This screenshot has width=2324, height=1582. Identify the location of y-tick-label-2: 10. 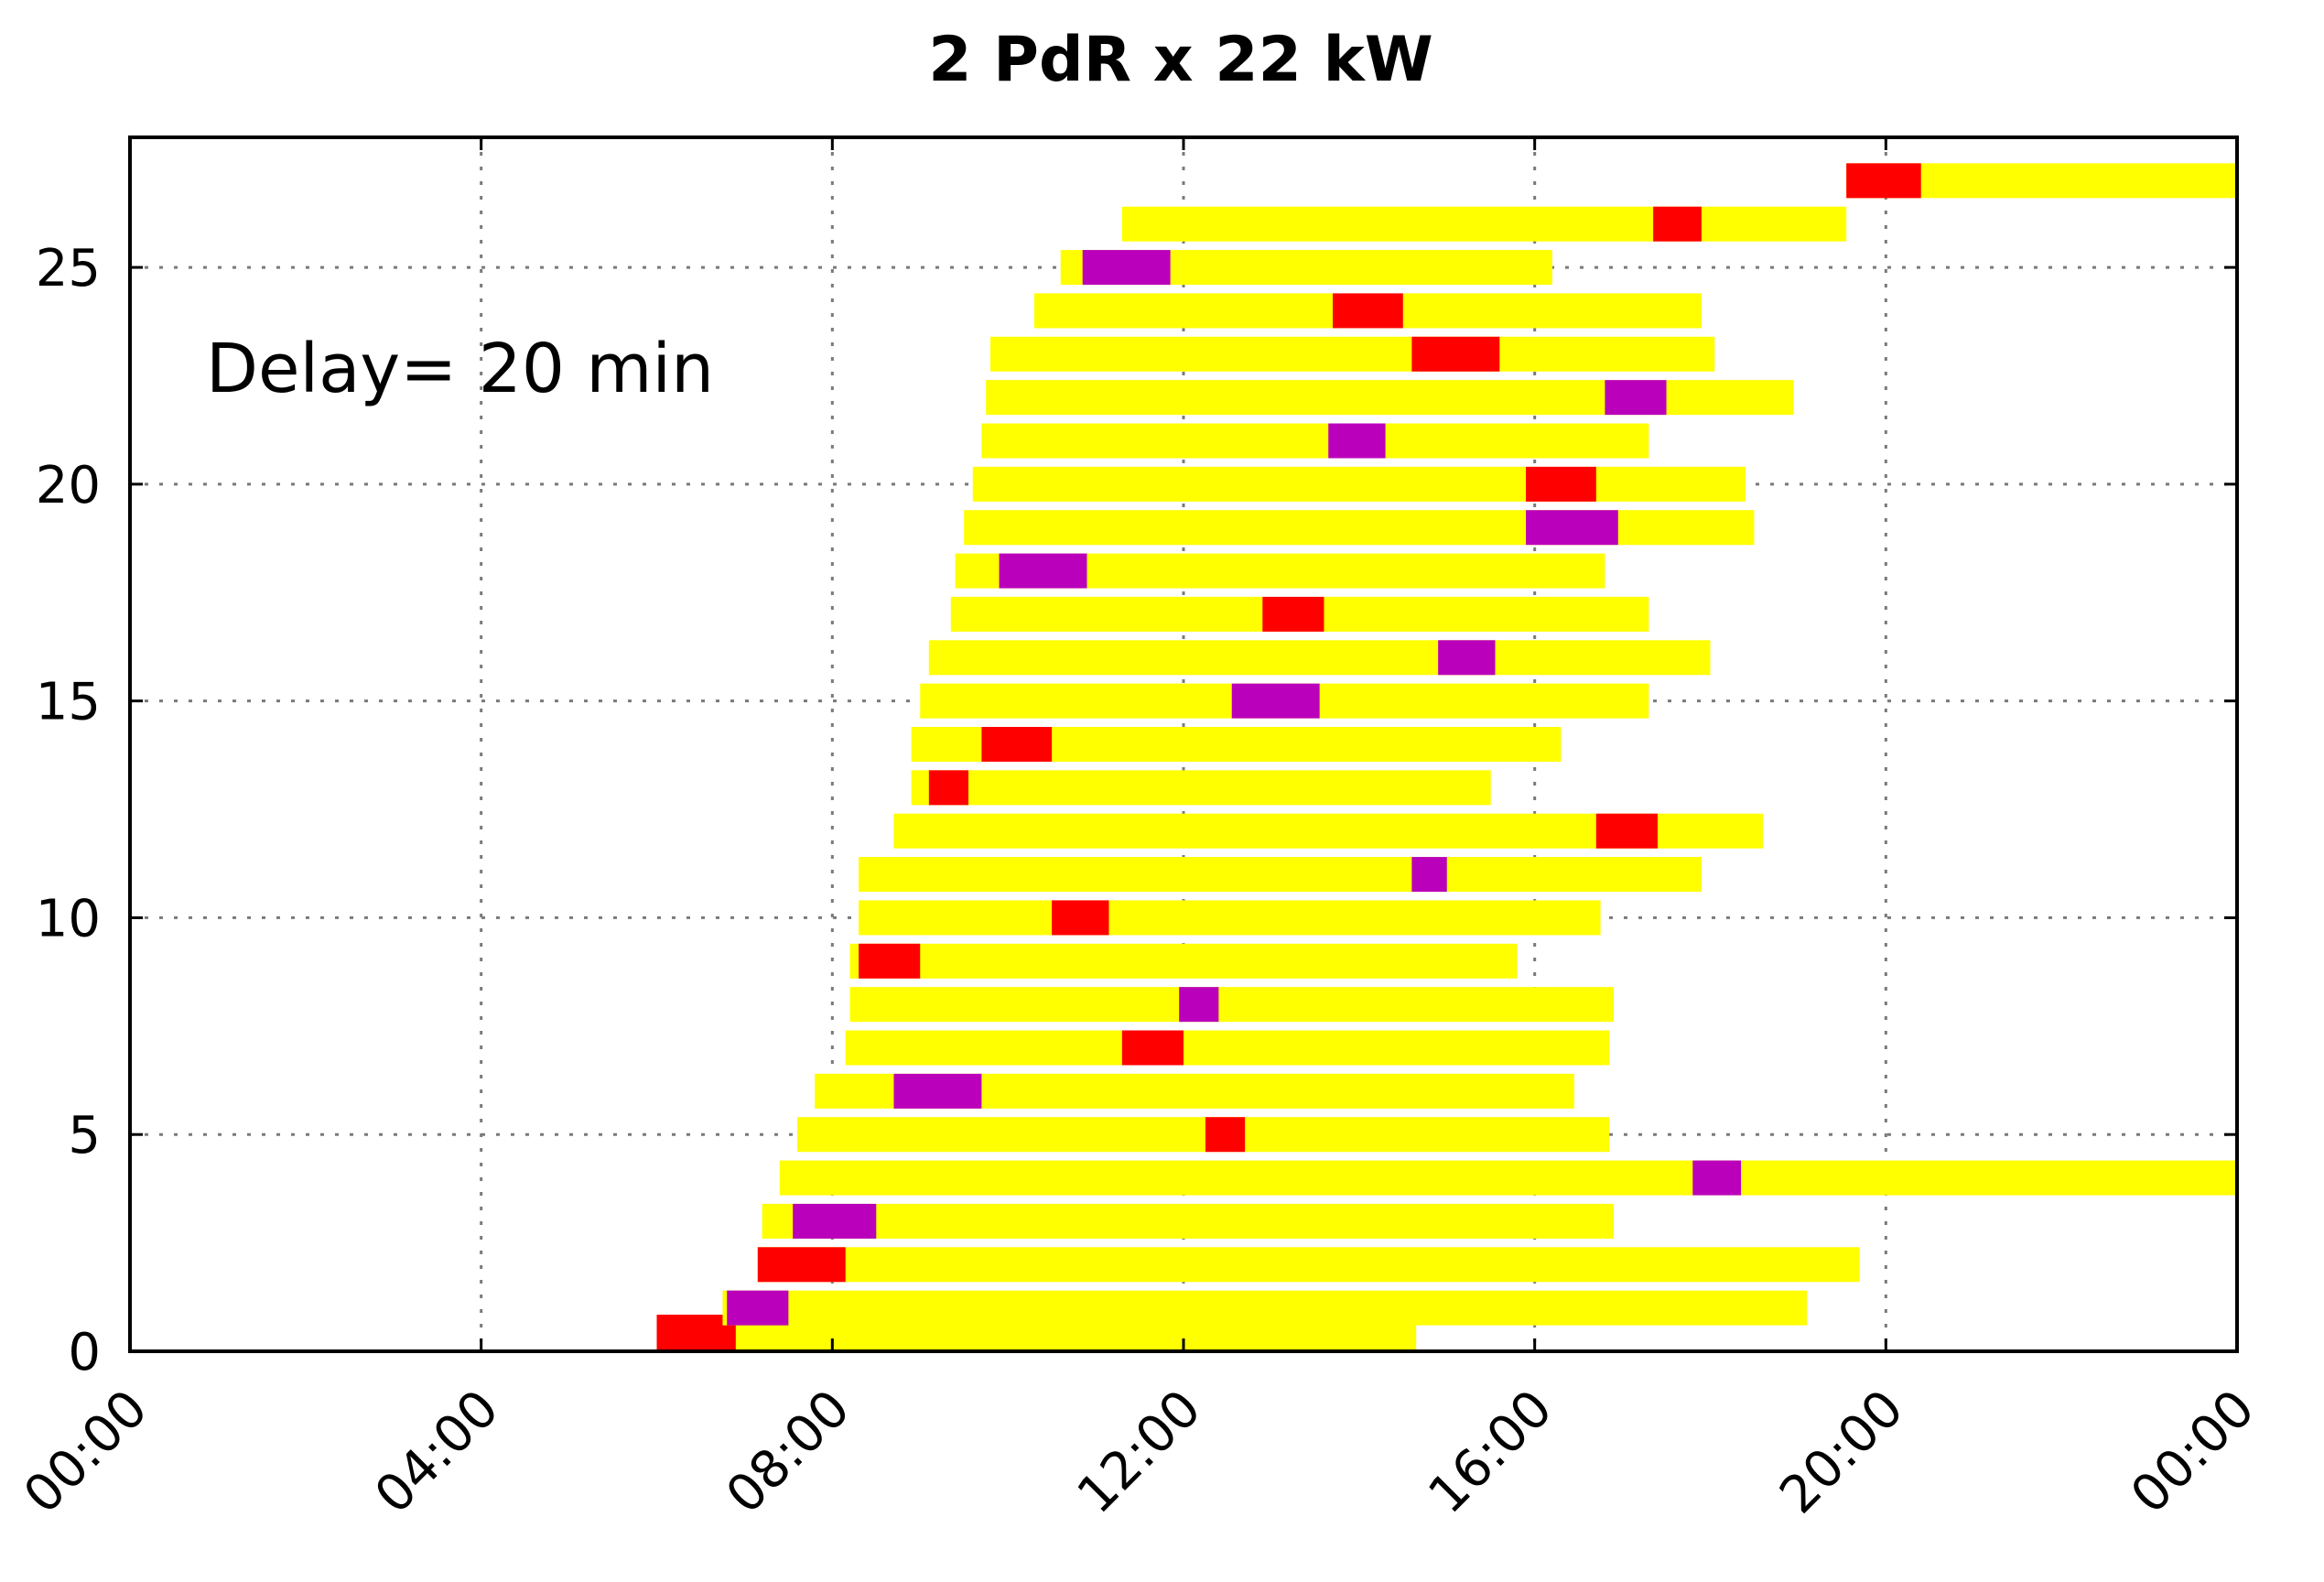
(68, 918).